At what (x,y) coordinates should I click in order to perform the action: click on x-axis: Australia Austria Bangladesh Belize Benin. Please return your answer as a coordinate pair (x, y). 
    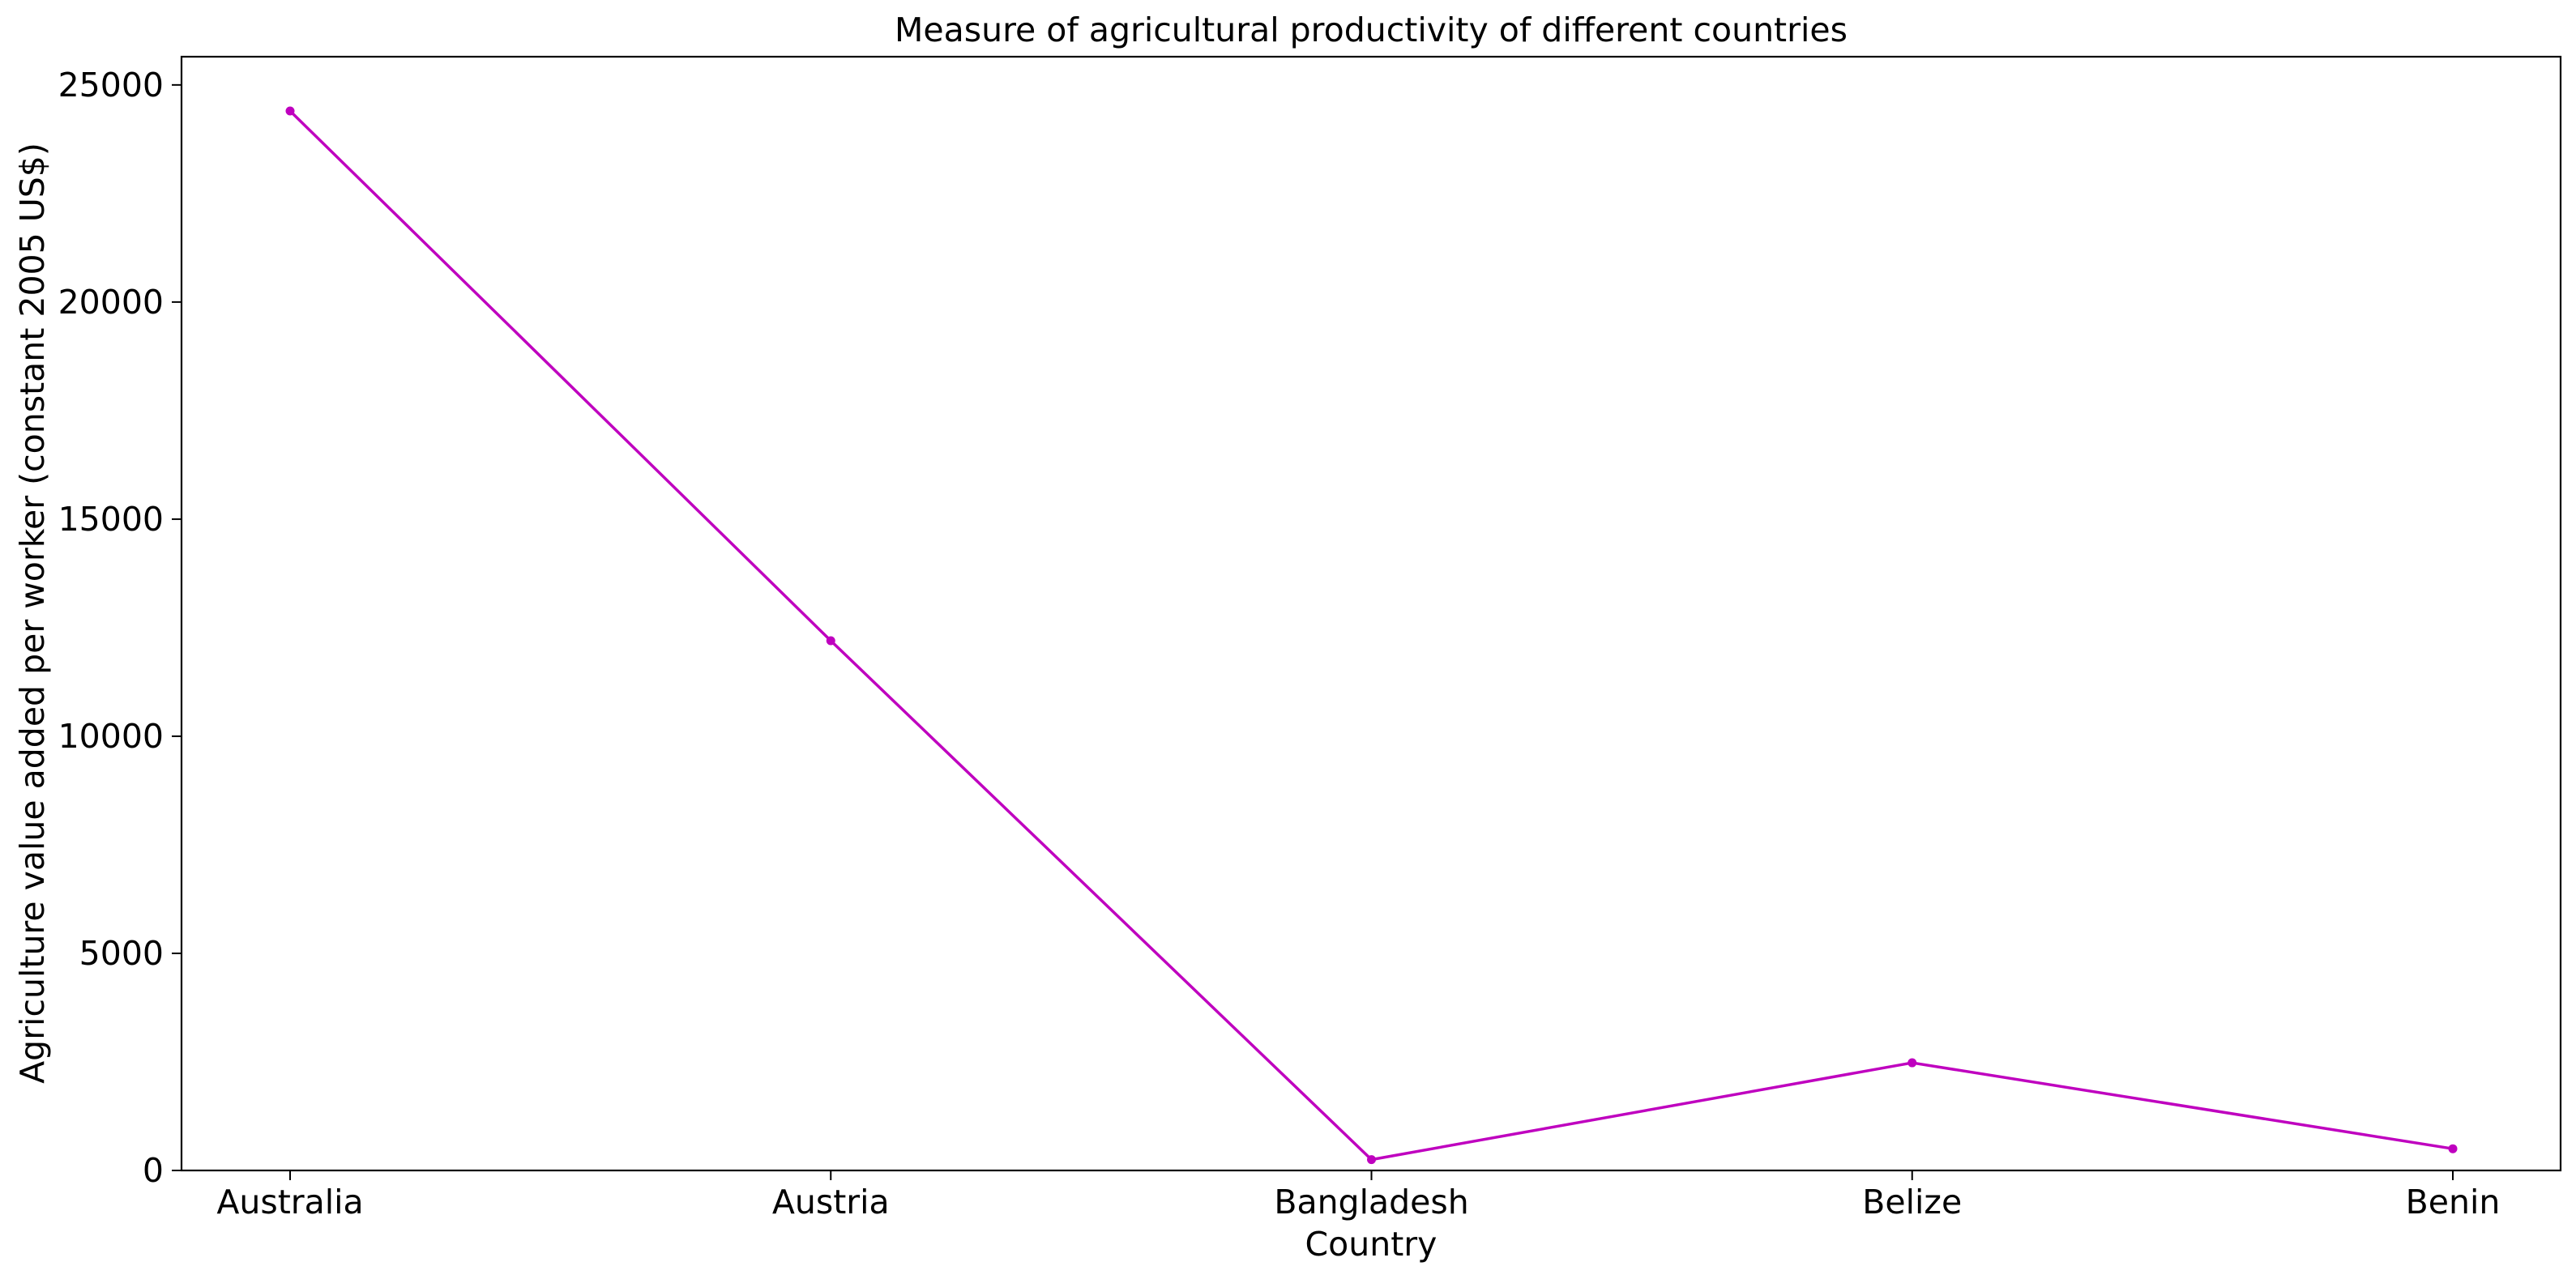
    Looking at the image, I should click on (1358, 1195).